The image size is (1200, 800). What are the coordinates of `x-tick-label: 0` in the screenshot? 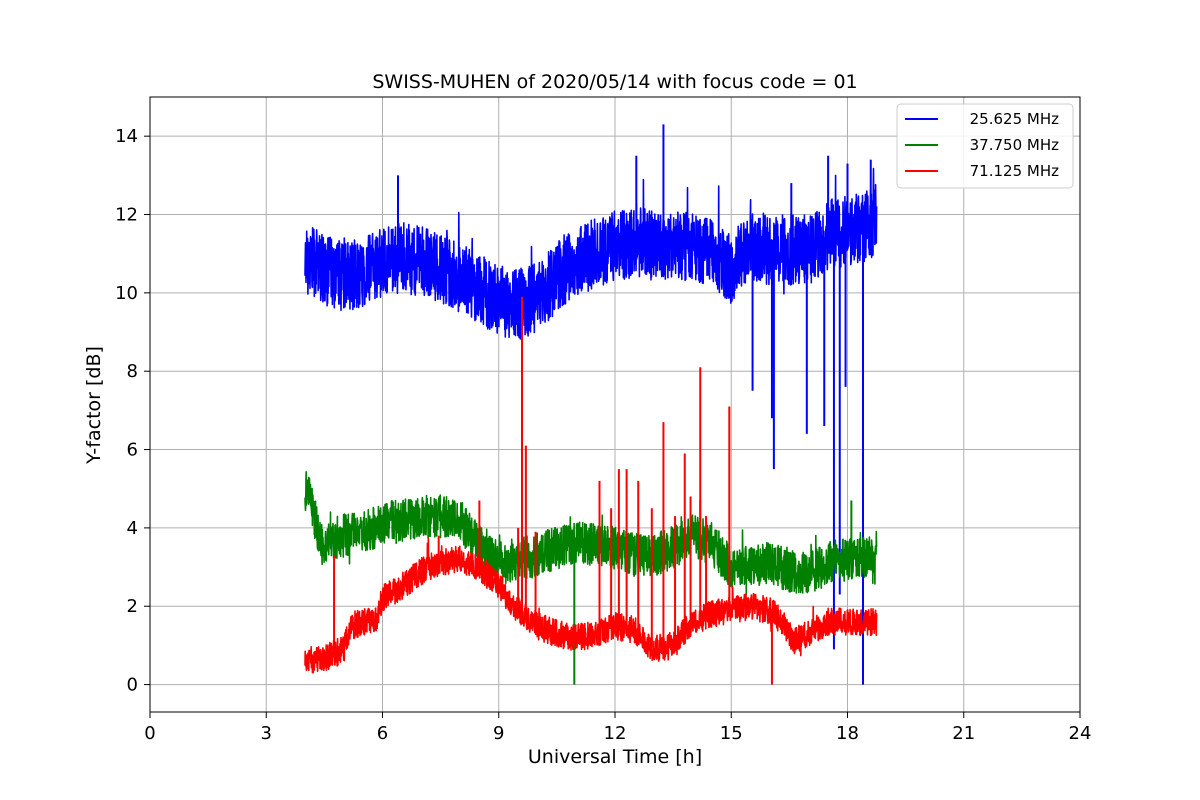 It's located at (149, 733).